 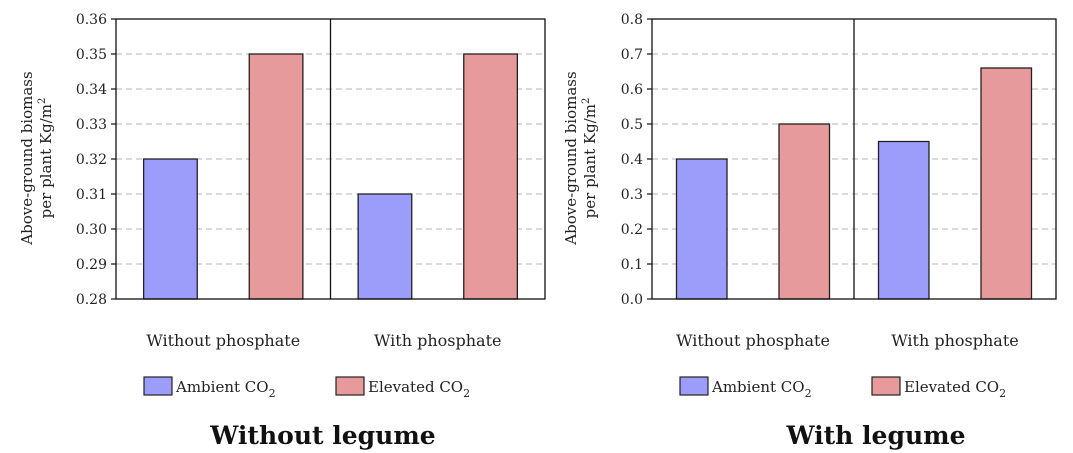 I want to click on y-tick-label: 0.29, so click(x=91, y=265).